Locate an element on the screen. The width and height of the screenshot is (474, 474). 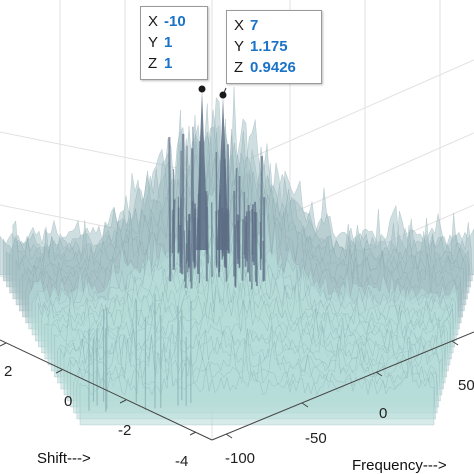
shift-axis-line is located at coordinates (106, 390).